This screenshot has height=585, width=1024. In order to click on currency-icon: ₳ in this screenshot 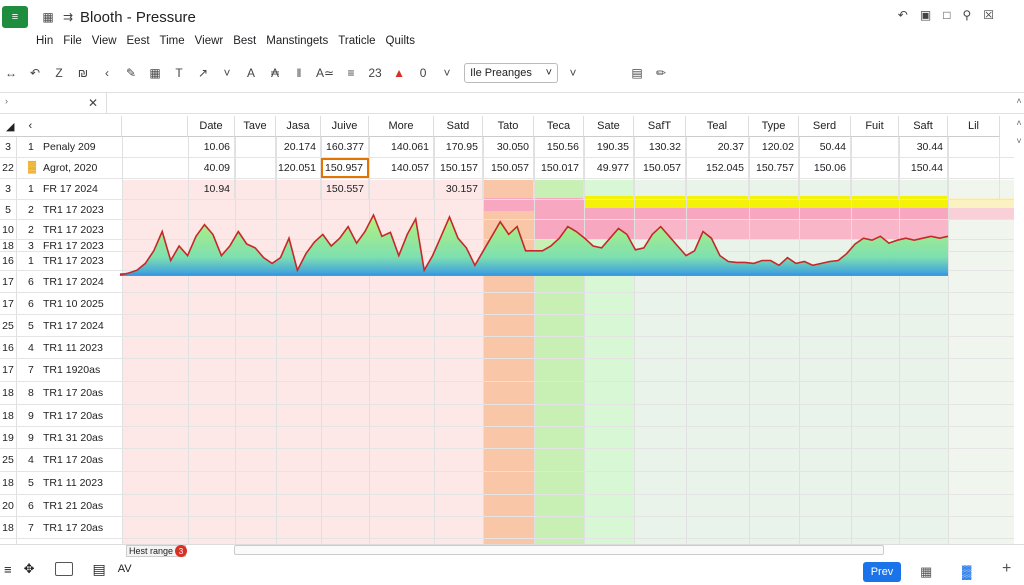, I will do `click(274, 73)`.